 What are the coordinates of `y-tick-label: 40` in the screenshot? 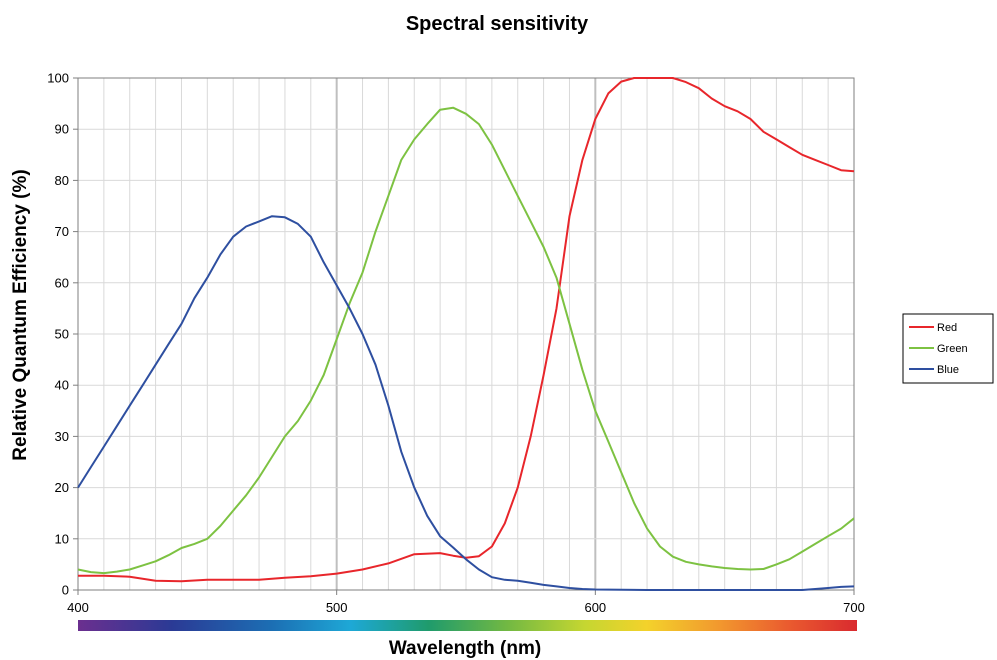 It's located at (62, 385).